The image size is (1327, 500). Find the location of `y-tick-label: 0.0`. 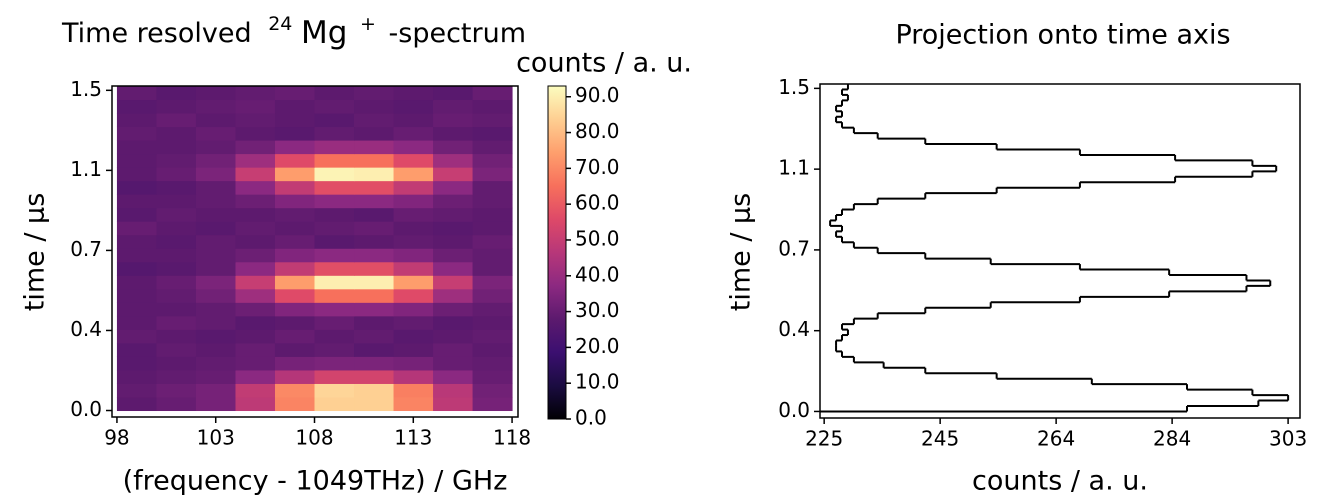

y-tick-label: 0.0 is located at coordinates (794, 410).